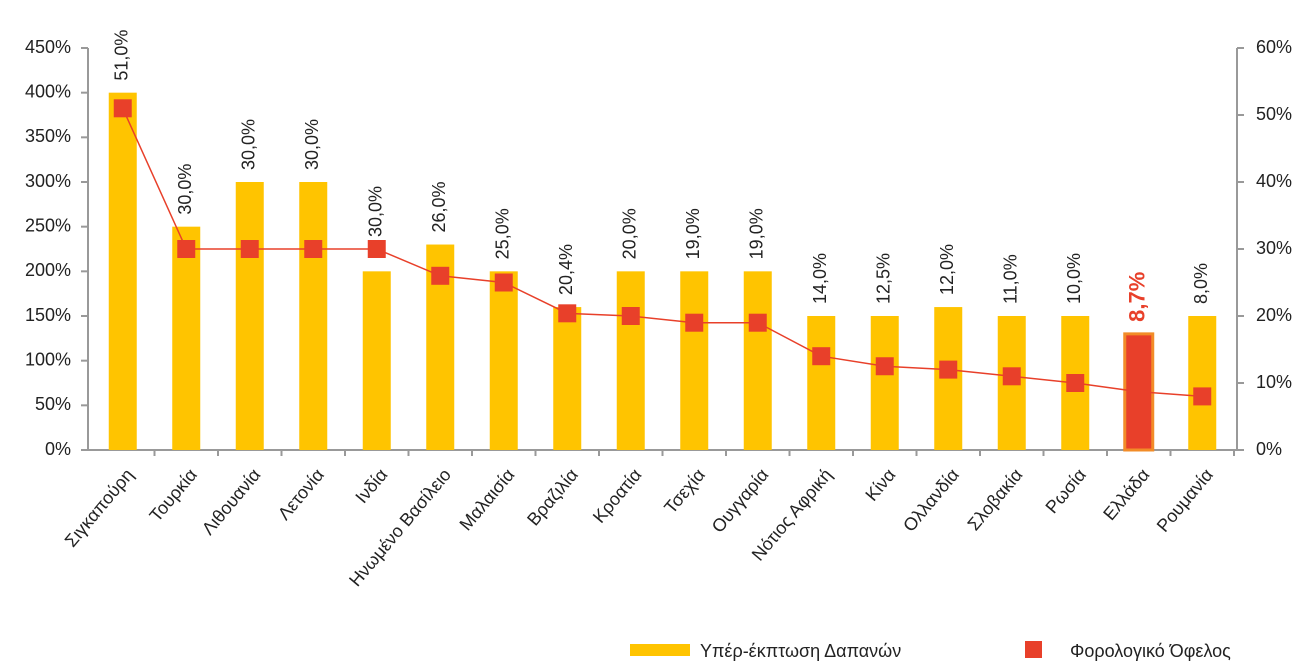 This screenshot has height=667, width=1305. What do you see at coordinates (684, 491) in the screenshot?
I see `x-tick-label: Τσεχία` at bounding box center [684, 491].